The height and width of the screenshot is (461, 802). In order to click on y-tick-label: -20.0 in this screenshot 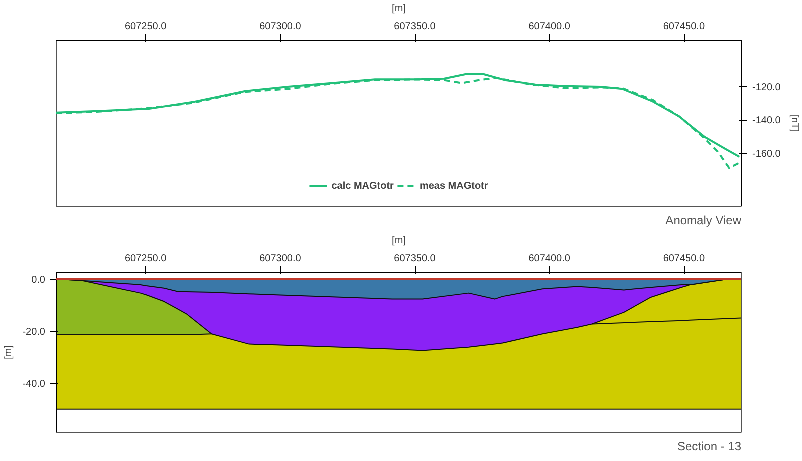, I will do `click(34, 332)`.